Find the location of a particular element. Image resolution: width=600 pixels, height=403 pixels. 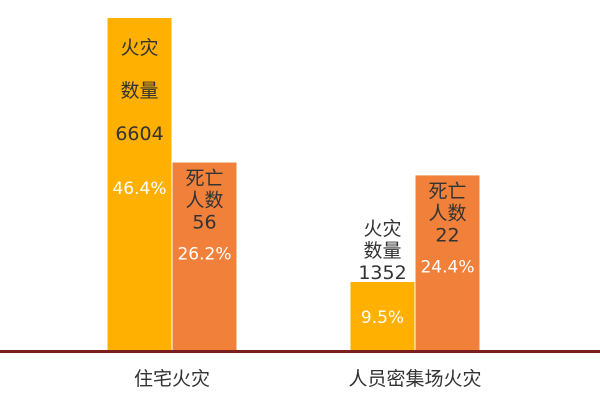

percent-label-fires-0: 46.4% is located at coordinates (139, 189).